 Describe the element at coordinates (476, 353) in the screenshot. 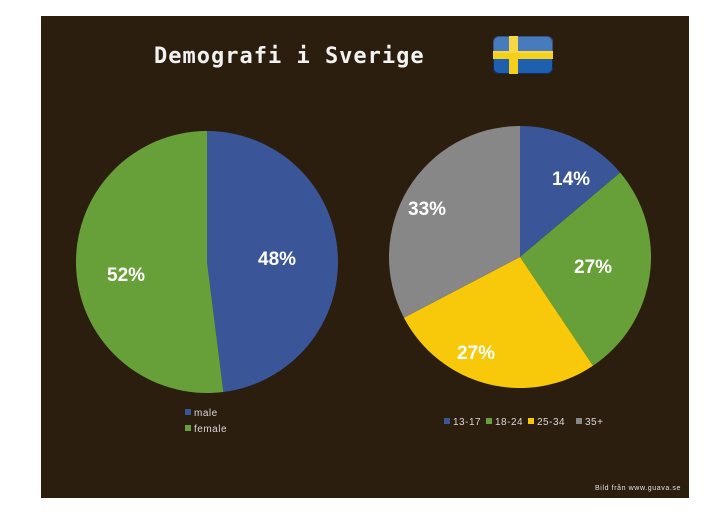

I see `age-label-25-34: 27%` at that location.